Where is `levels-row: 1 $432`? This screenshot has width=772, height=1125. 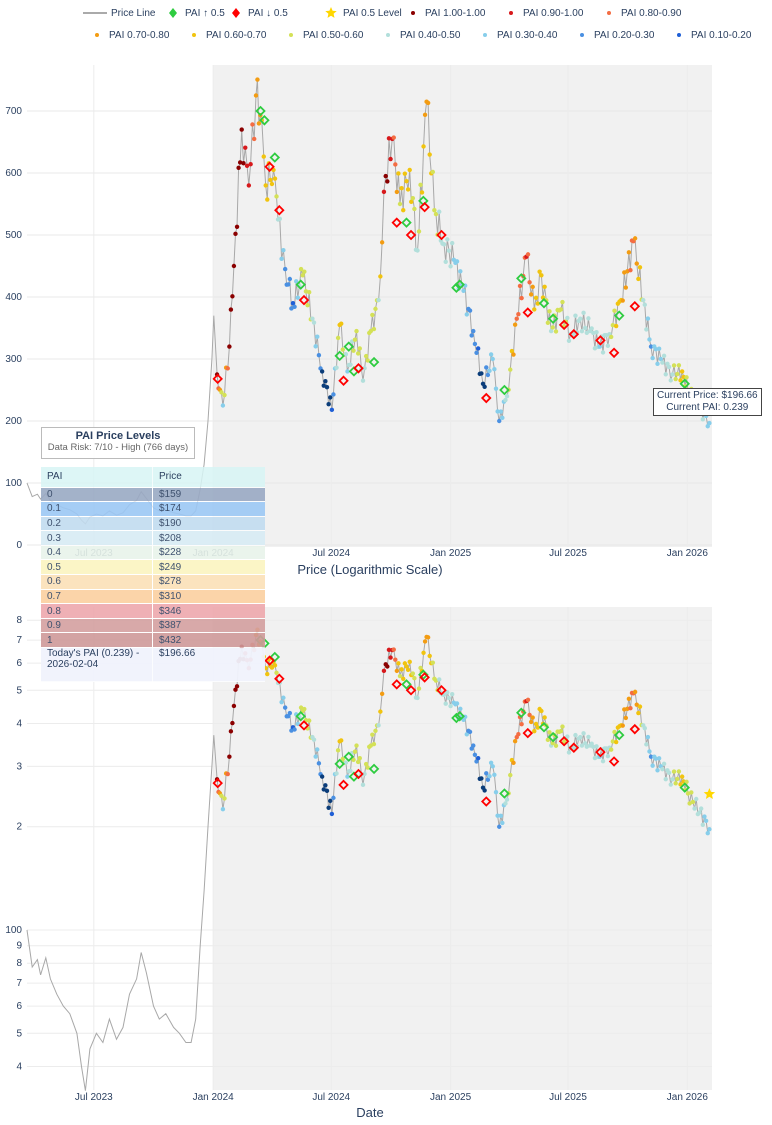 levels-row: 1 $432 is located at coordinates (153, 640).